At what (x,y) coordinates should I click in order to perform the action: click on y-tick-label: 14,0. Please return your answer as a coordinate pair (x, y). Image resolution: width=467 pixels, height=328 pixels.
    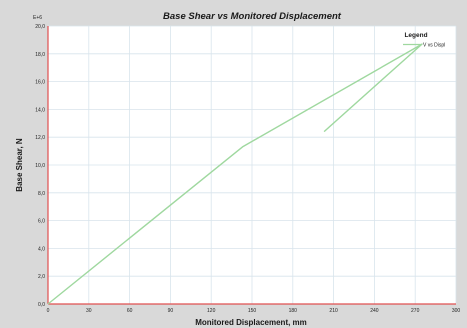
    Looking at the image, I should click on (40, 110).